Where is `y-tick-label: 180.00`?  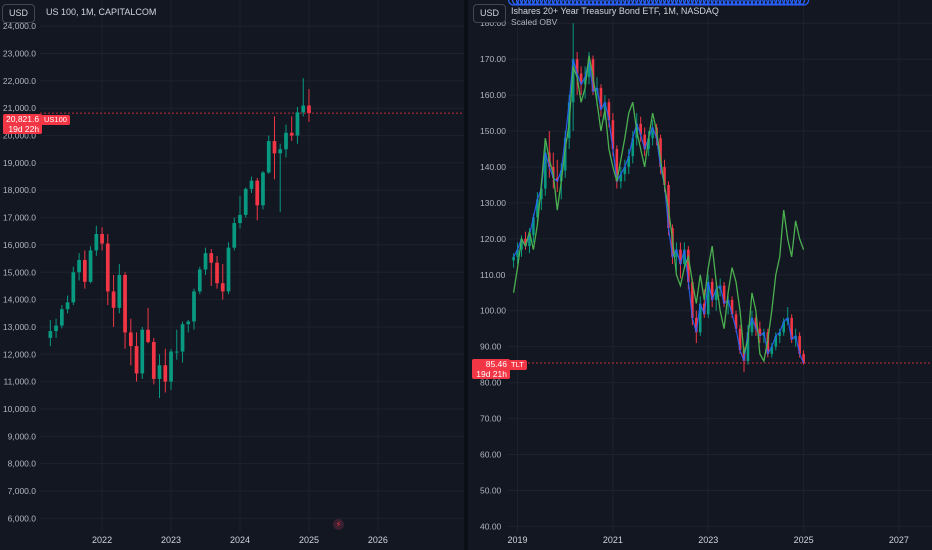
y-tick-label: 180.00 is located at coordinates (493, 23).